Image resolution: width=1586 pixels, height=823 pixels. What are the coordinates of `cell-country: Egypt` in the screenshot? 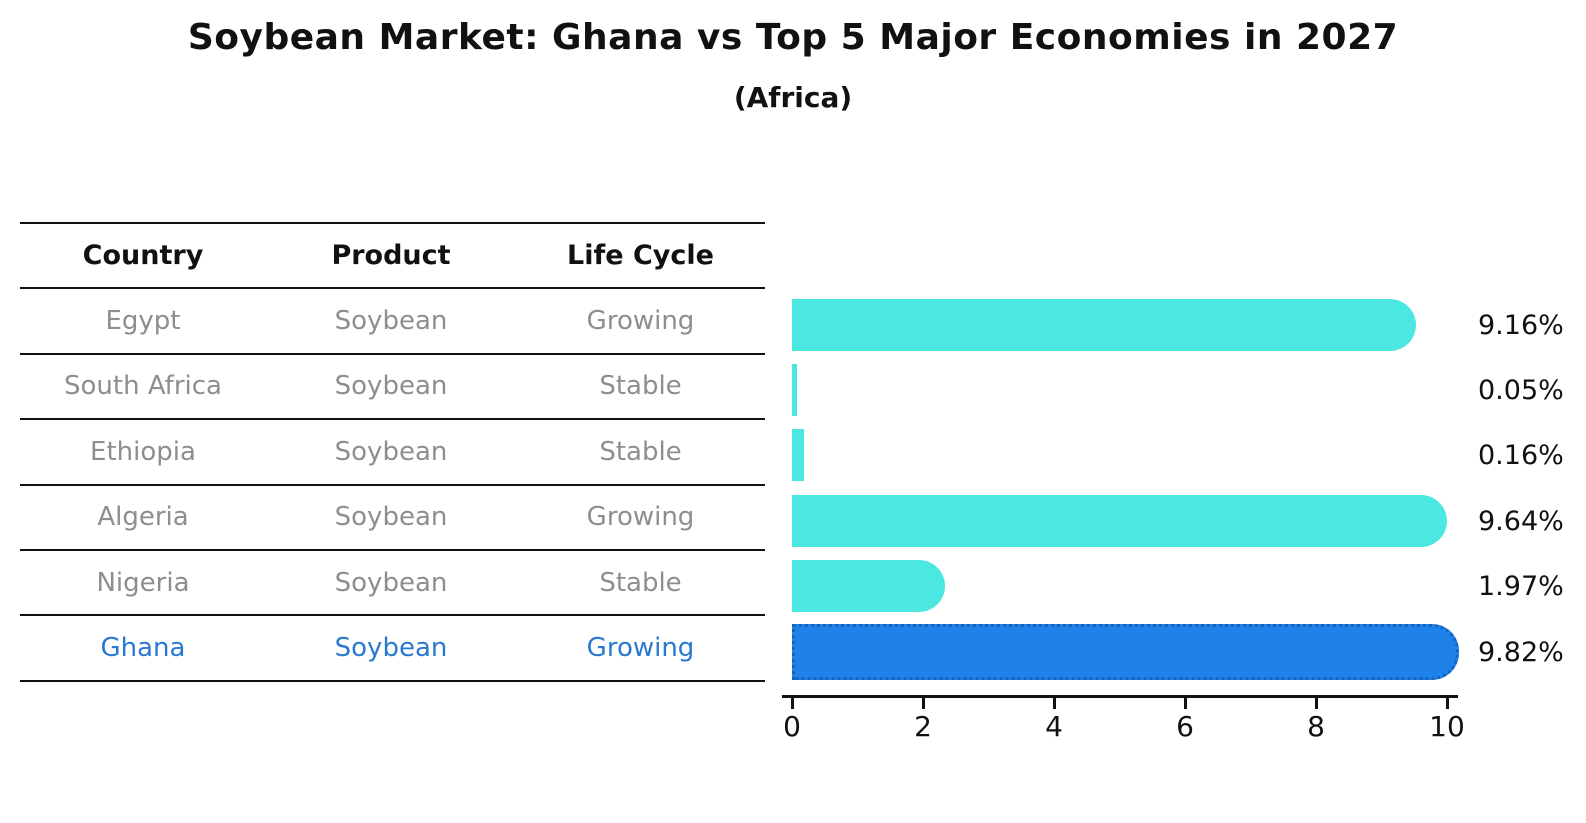 It's located at (143, 321).